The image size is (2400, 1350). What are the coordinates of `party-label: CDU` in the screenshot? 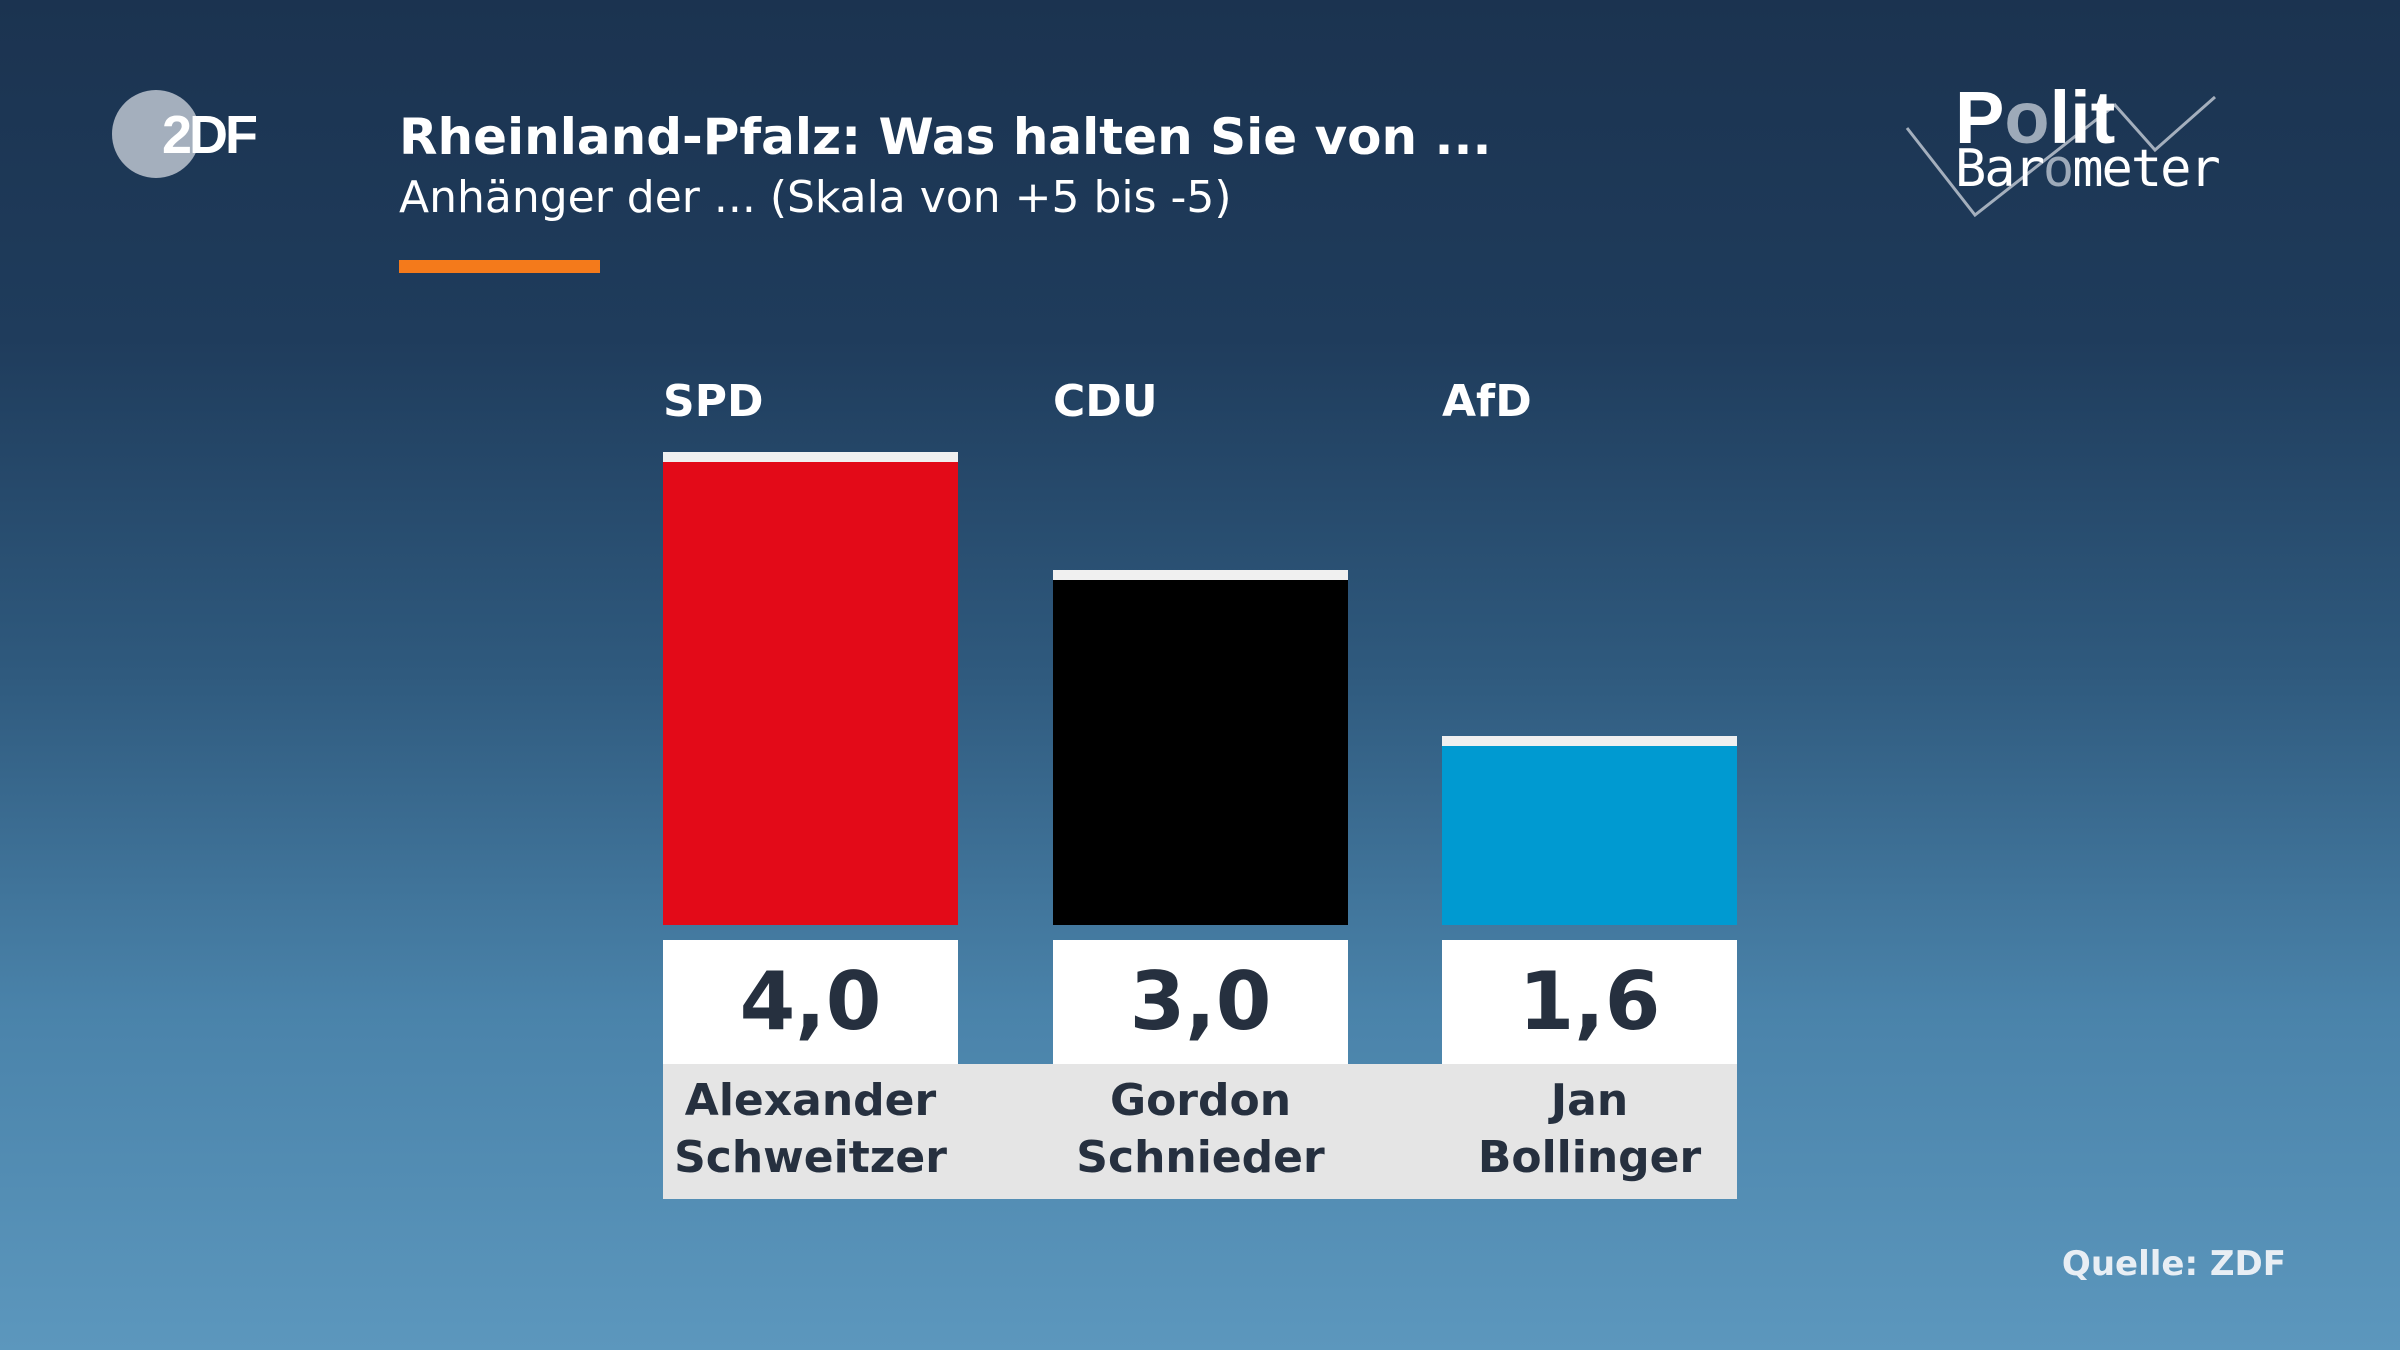 It's located at (1105, 401).